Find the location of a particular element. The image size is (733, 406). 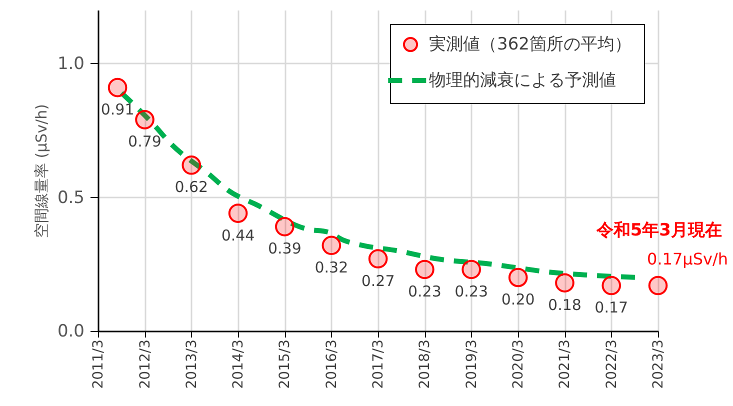

data-label: 0.44 is located at coordinates (238, 235).